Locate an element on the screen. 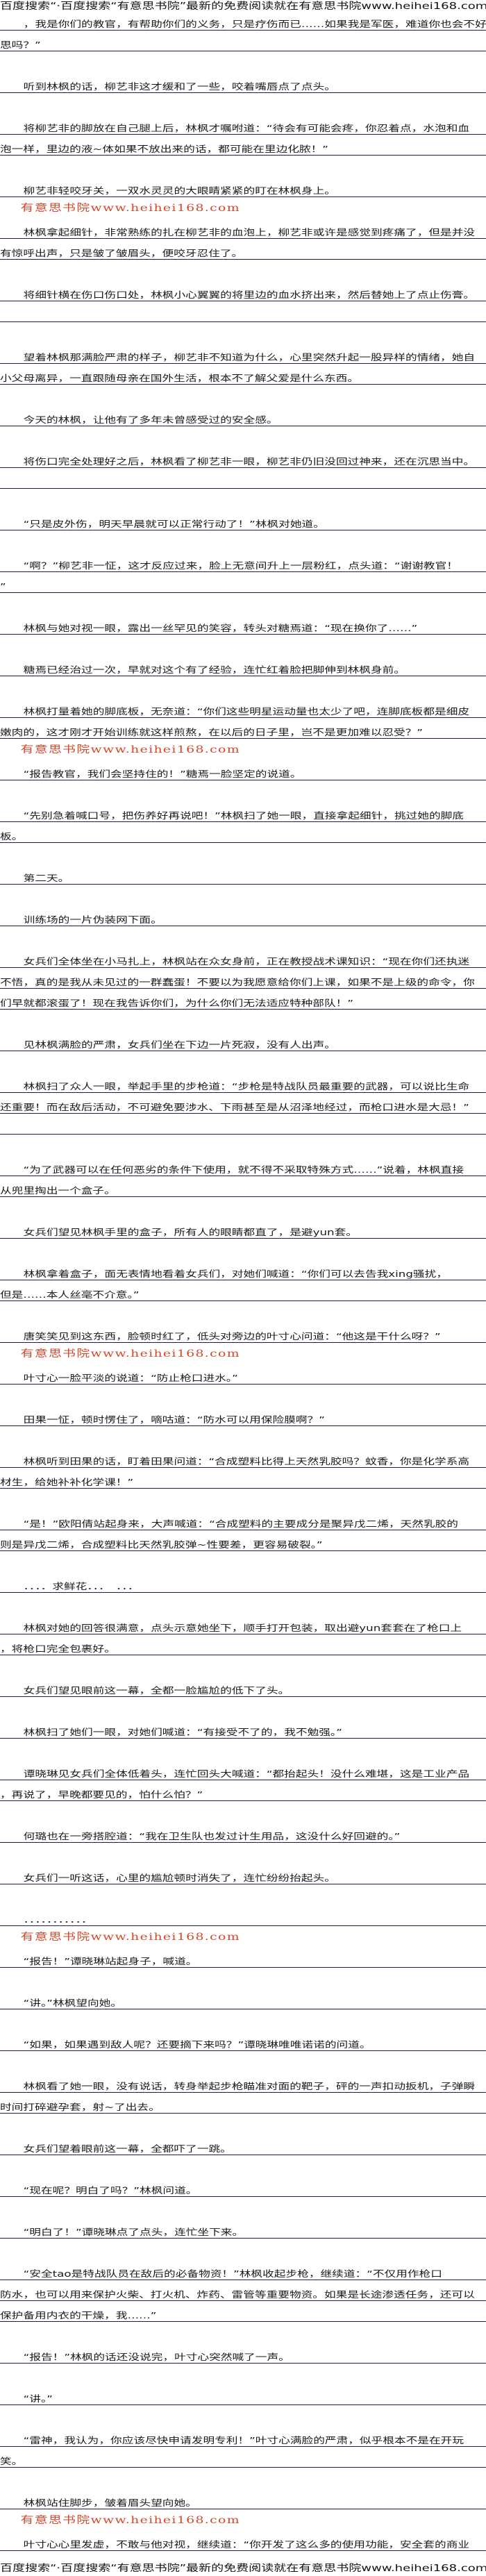 The height and width of the screenshot is (2576, 486). paragraph: 训练场的一片伪装网下面。 is located at coordinates (243, 915).